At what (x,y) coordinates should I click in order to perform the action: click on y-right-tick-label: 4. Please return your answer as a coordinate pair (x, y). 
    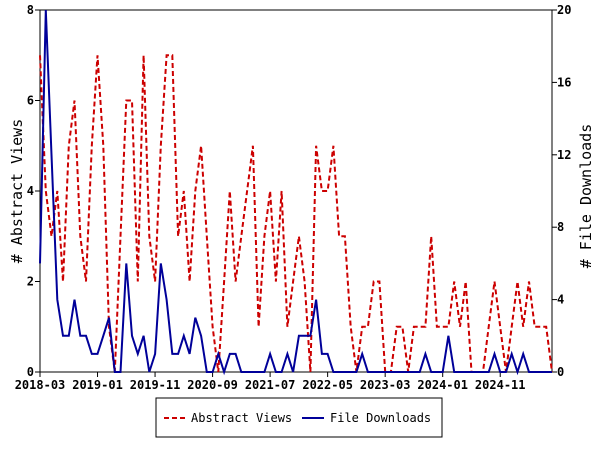
    Looking at the image, I should click on (560, 300).